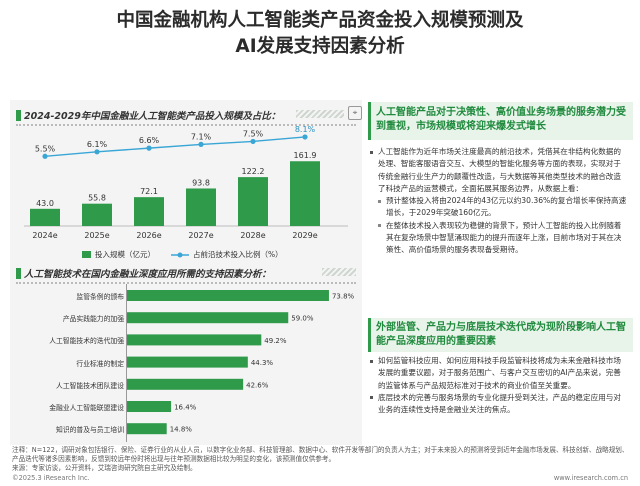 Image resolution: width=640 pixels, height=486 pixels. I want to click on factor-label: 监管条例的颁布, so click(100, 297).